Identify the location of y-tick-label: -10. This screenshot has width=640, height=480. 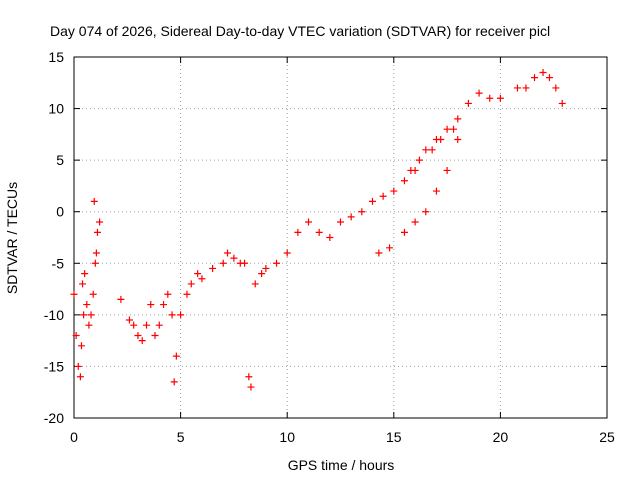
(54, 315).